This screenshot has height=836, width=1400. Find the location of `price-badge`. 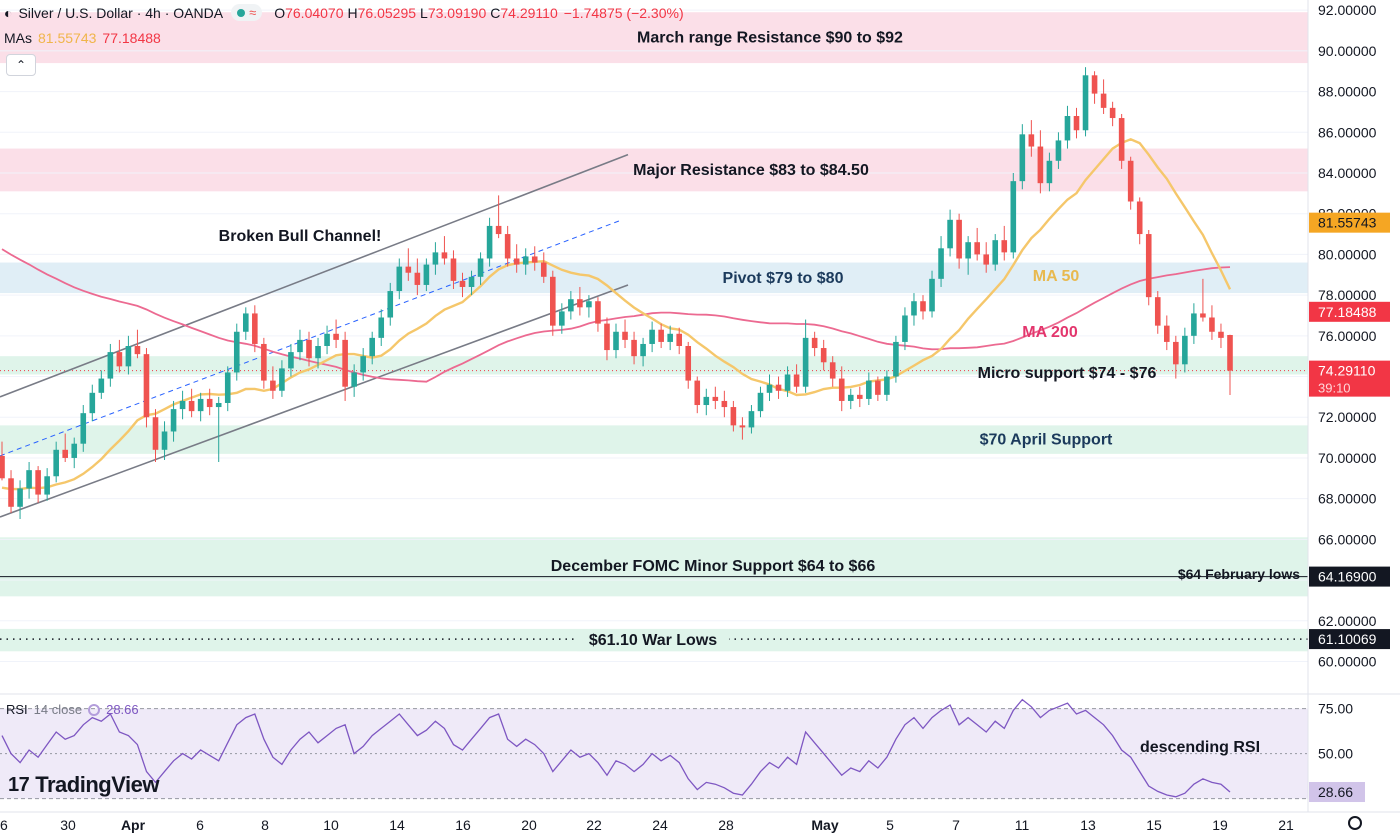

price-badge is located at coordinates (1349, 222).